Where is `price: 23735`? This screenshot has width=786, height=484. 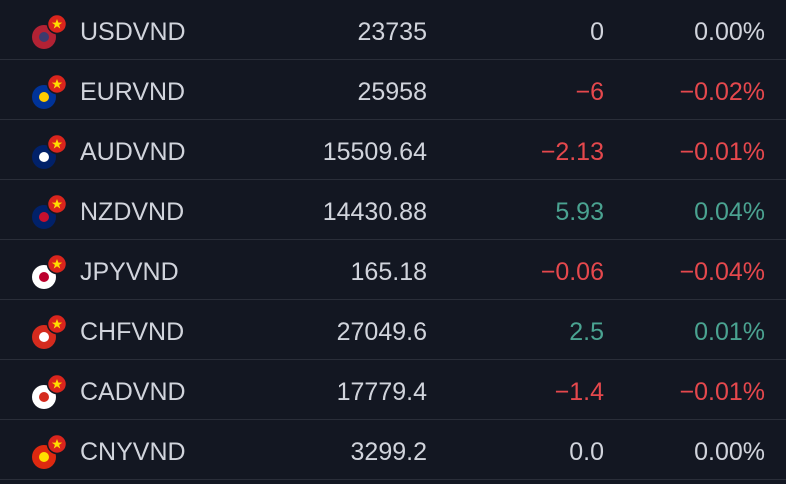
price: 23735 is located at coordinates (392, 32).